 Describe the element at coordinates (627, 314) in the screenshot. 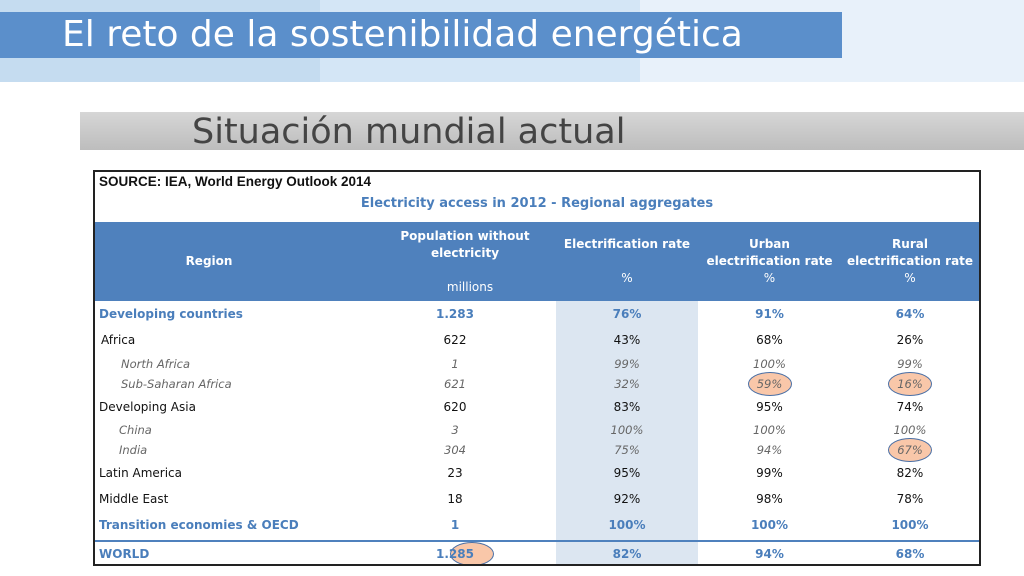

I see `cell-electrification: 76%` at that location.